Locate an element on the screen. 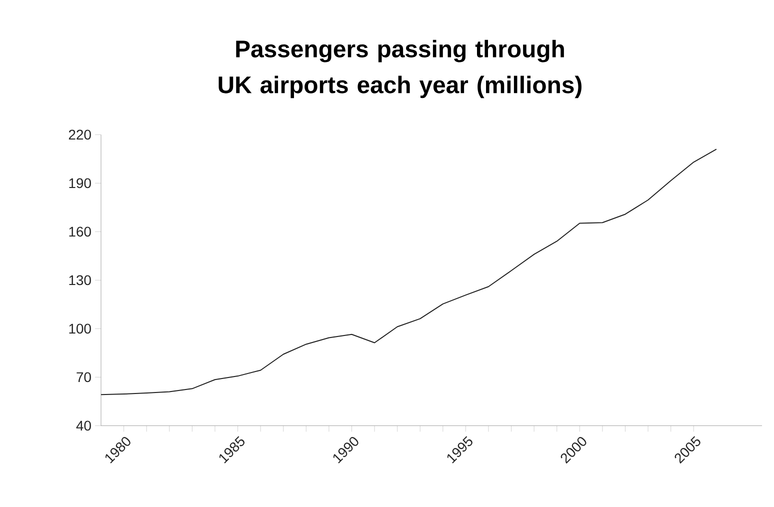 The image size is (774, 507). y-tick-label: 190 is located at coordinates (80, 183).